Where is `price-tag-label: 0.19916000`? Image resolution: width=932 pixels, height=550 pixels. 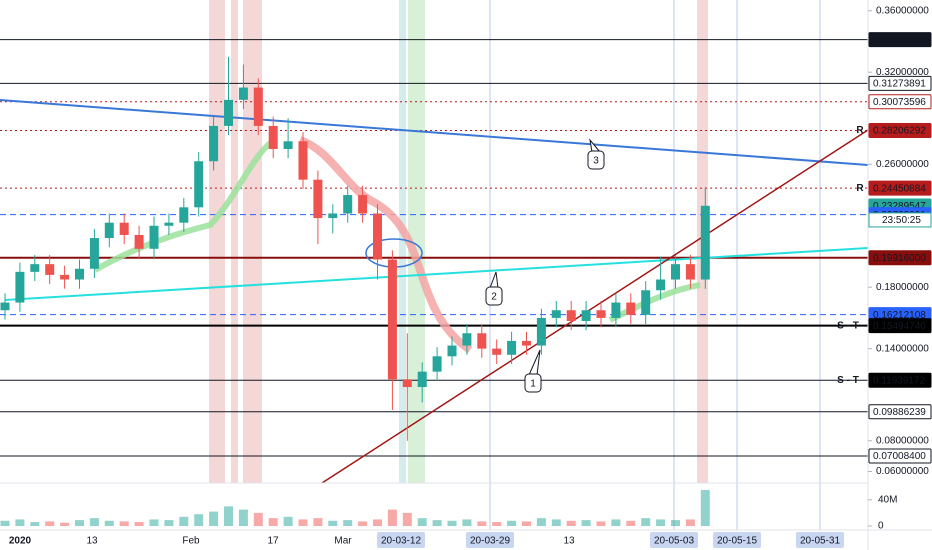
price-tag-label: 0.19916000 is located at coordinates (899, 258).